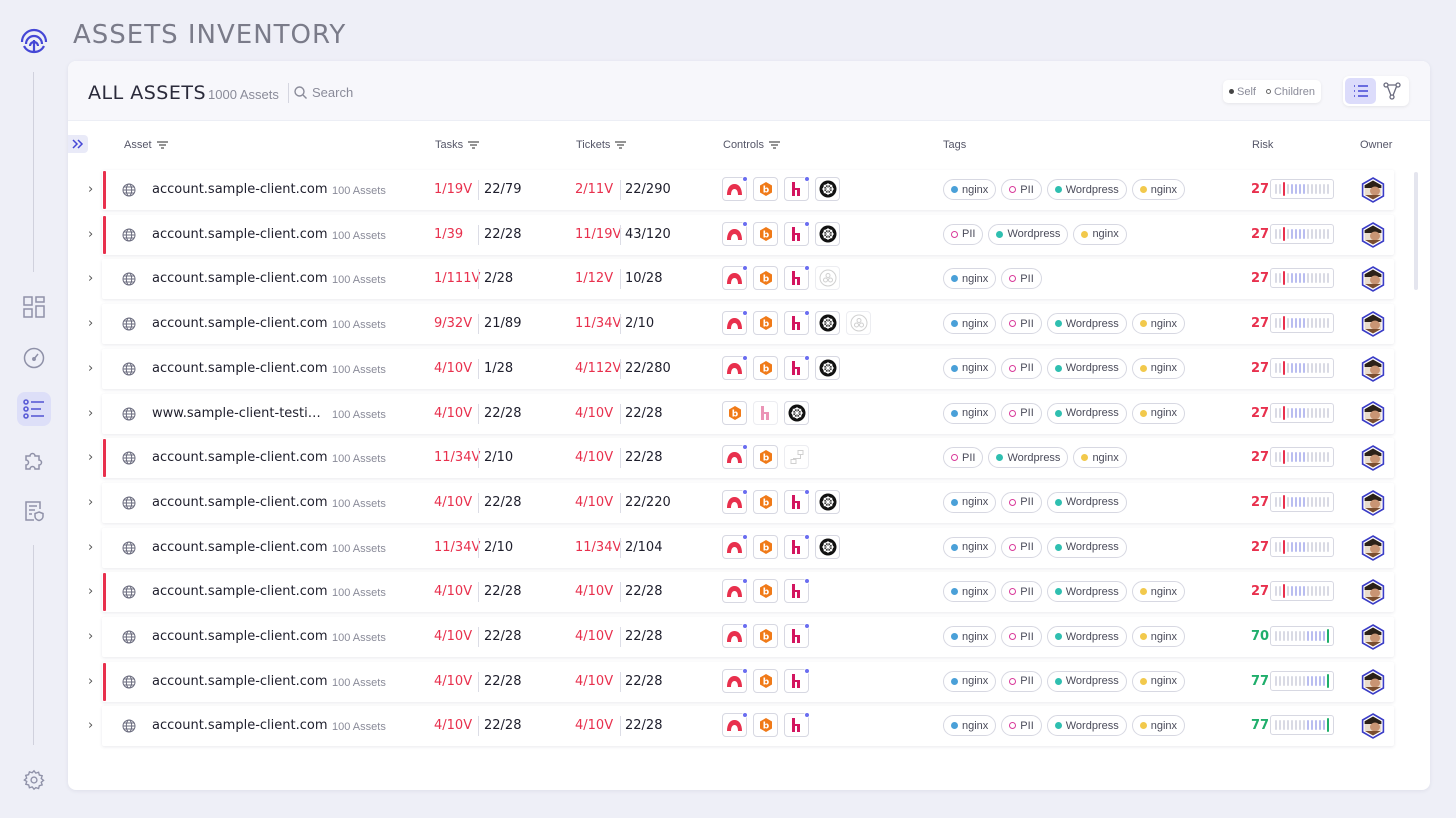  I want to click on column-header-controls: Controls, so click(751, 145).